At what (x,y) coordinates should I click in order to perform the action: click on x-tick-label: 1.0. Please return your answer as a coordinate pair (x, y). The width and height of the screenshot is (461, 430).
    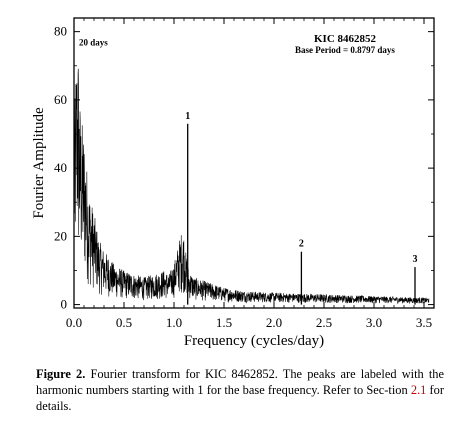
    Looking at the image, I should click on (174, 322).